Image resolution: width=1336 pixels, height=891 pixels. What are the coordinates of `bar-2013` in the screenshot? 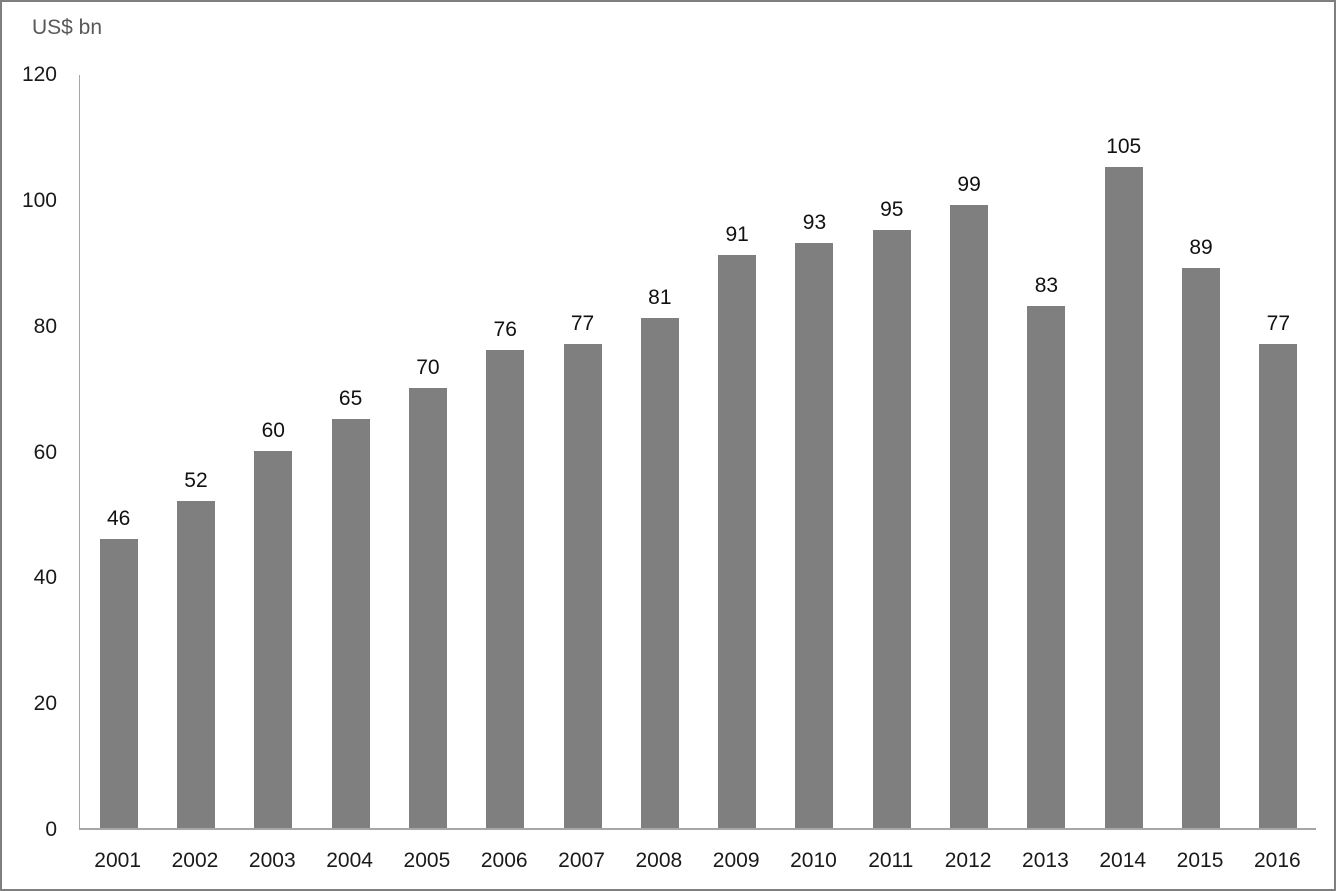 It's located at (1046, 566).